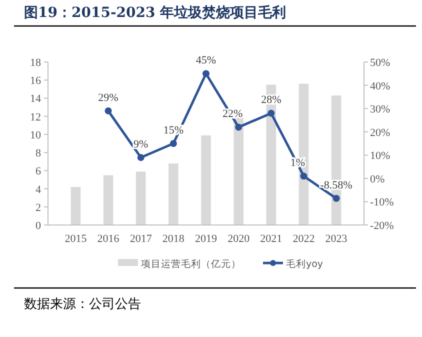  I want to click on y-tick-label: 8, so click(39, 154).